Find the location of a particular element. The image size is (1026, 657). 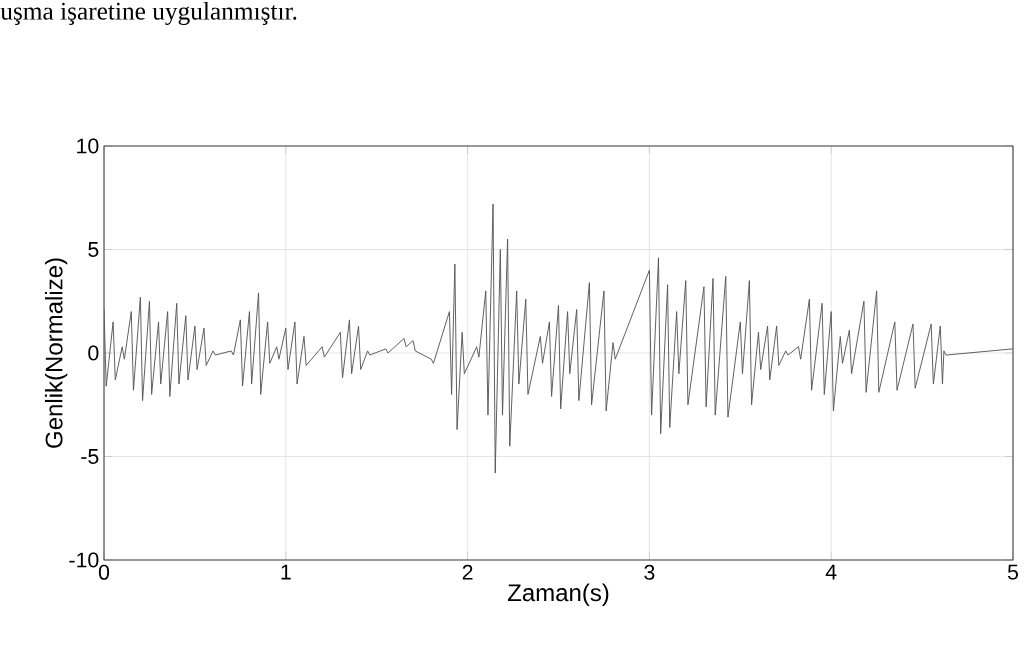

x-tick-label: 3 is located at coordinates (649, 572).